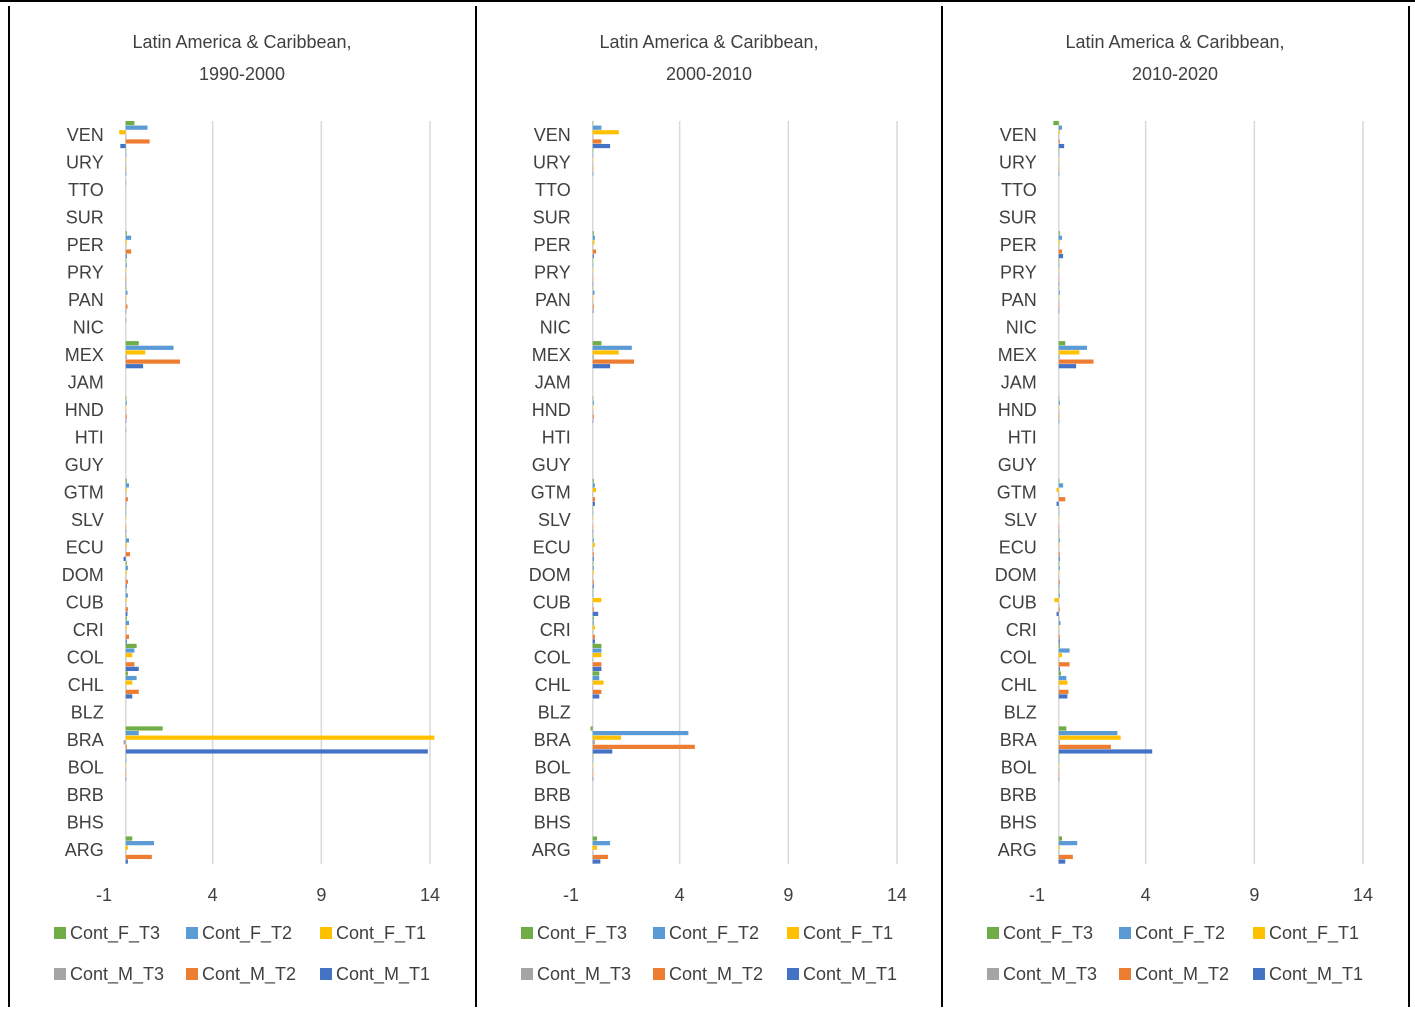 The image size is (1415, 1012). Describe the element at coordinates (89, 437) in the screenshot. I see `category-label: HTI` at that location.